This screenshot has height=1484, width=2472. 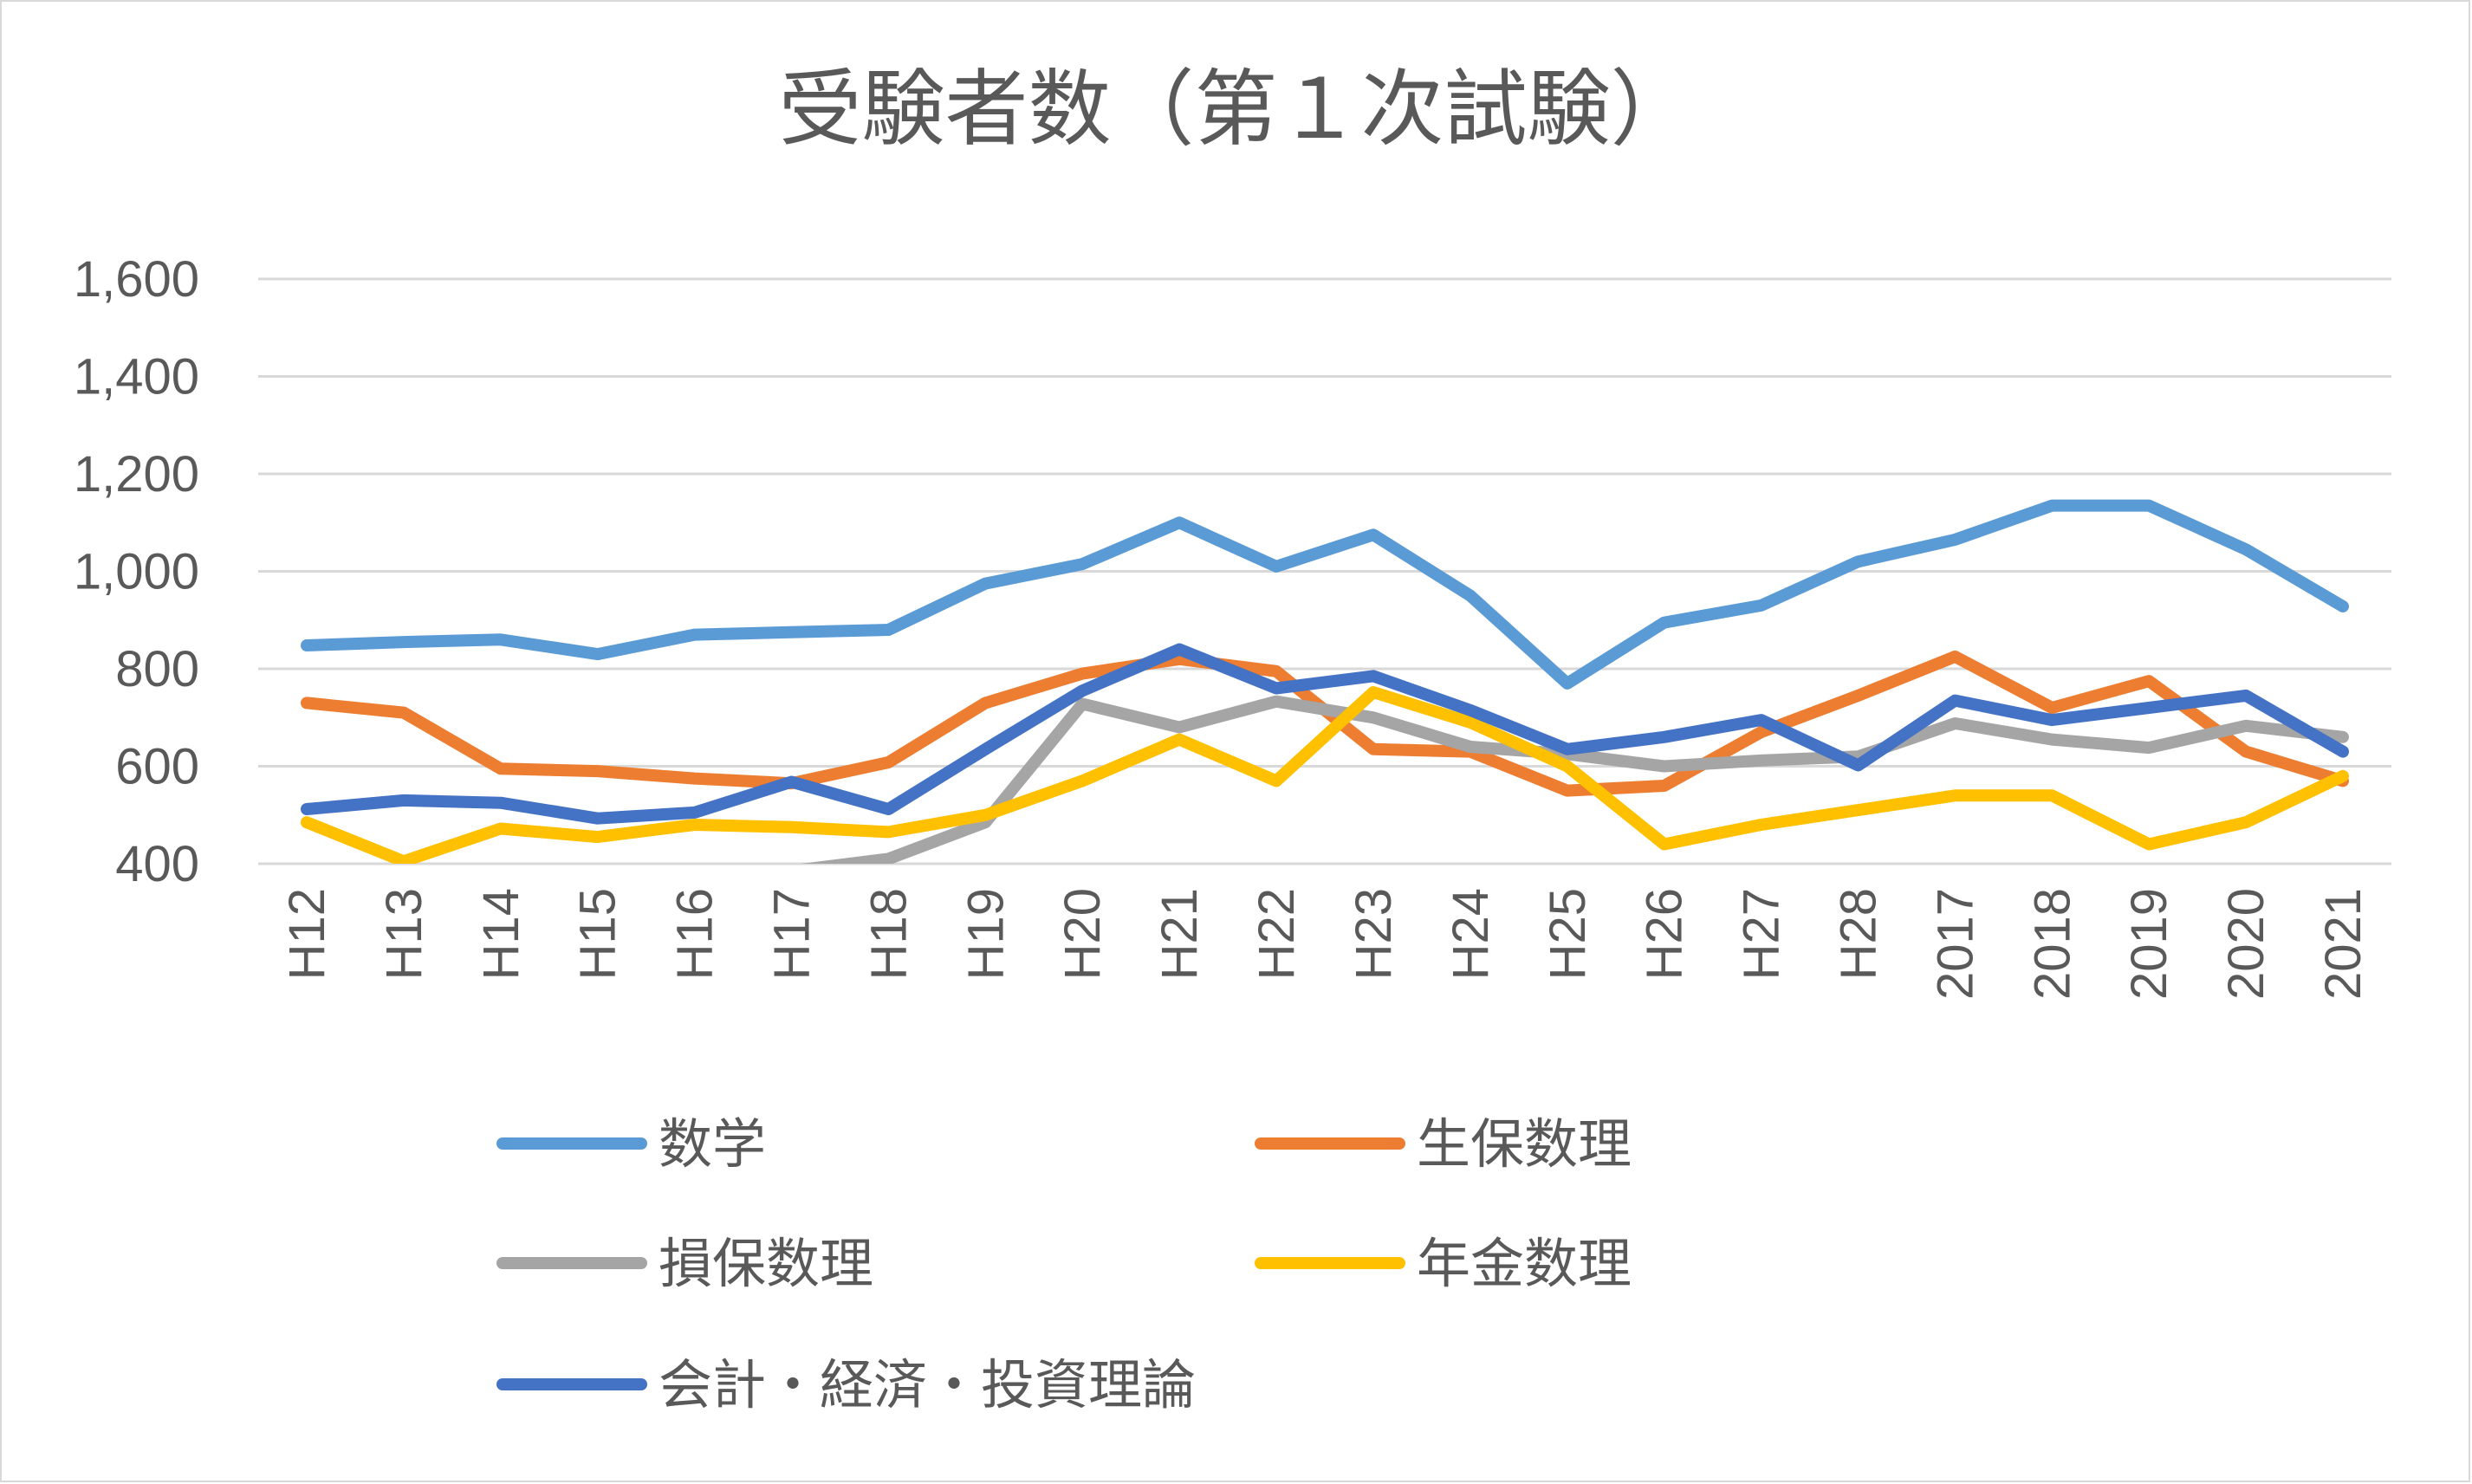 What do you see at coordinates (157, 669) in the screenshot?
I see `y-tick-label: 800` at bounding box center [157, 669].